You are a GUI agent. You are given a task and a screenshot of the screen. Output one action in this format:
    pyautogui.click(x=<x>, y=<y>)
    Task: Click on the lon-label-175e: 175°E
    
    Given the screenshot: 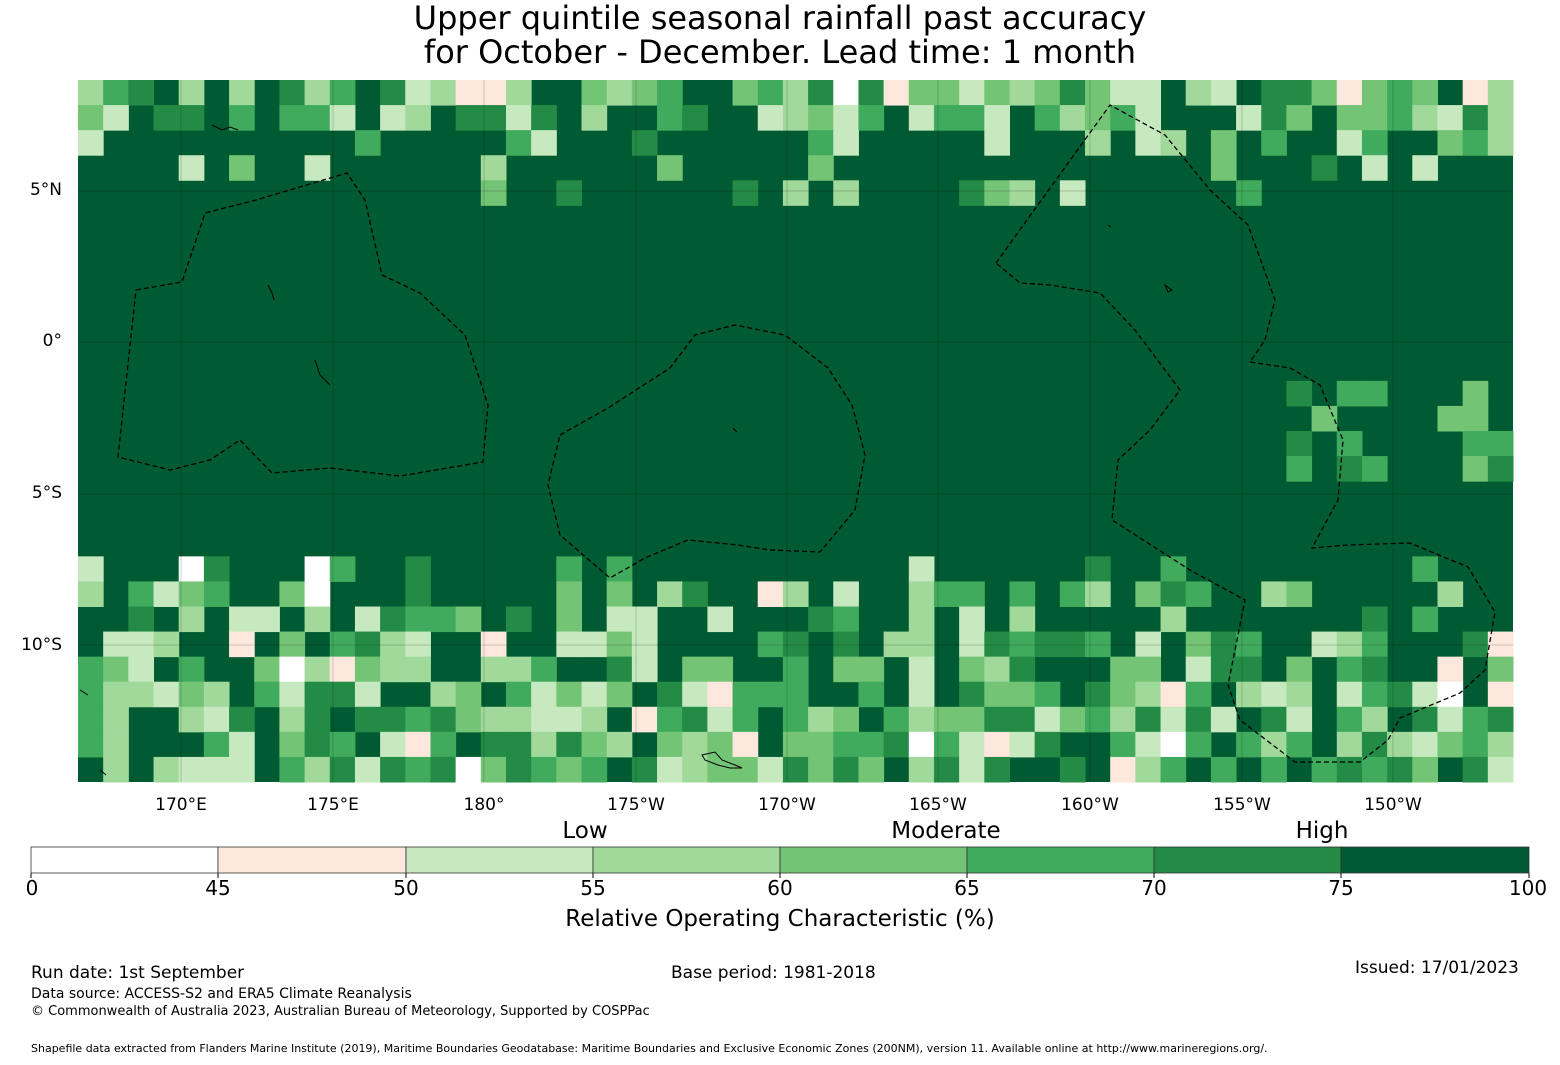 What is the action you would take?
    pyautogui.click(x=333, y=805)
    